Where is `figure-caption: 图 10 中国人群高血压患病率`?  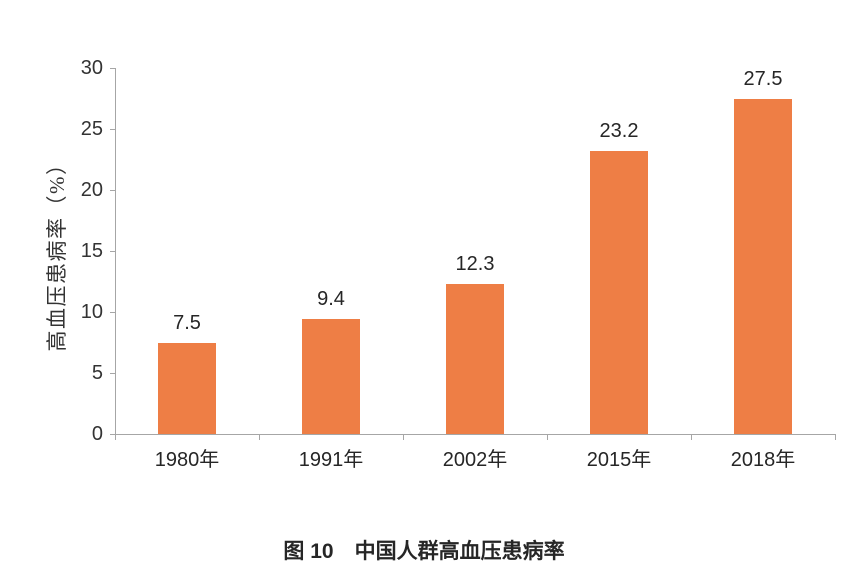 figure-caption: 图 10 中国人群高血压患病率 is located at coordinates (424, 551).